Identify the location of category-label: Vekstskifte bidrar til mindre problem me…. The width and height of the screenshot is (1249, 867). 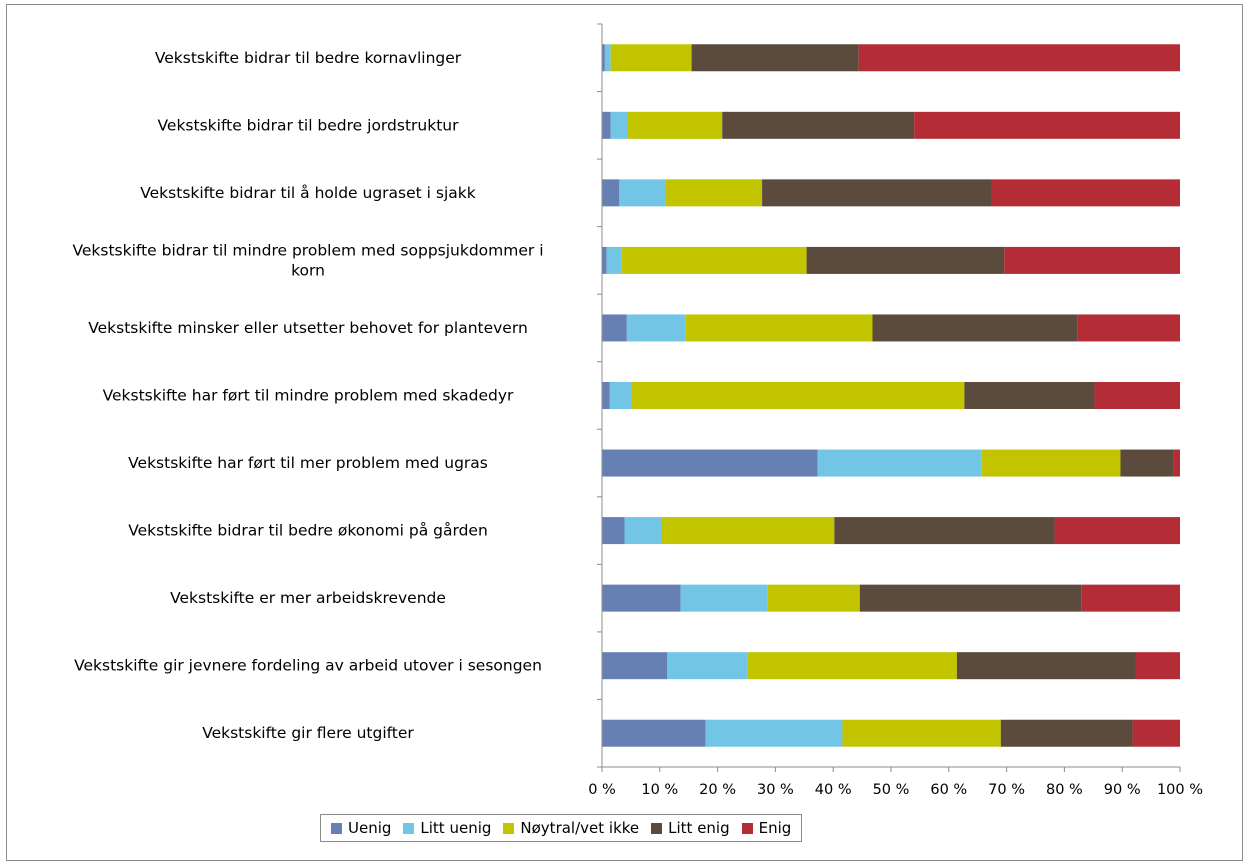
(307, 260).